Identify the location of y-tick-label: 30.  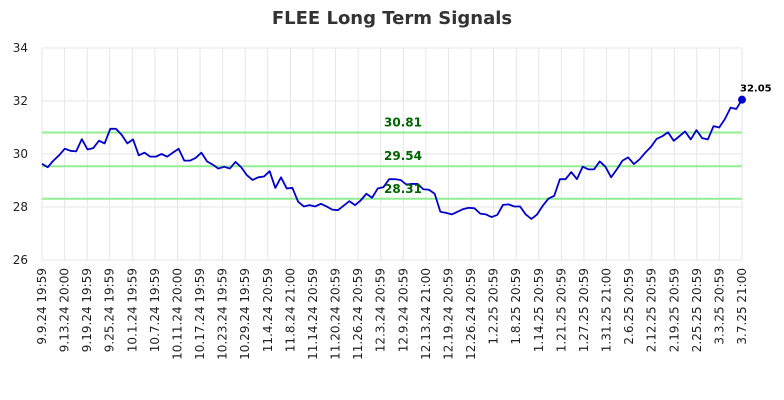
(20, 154).